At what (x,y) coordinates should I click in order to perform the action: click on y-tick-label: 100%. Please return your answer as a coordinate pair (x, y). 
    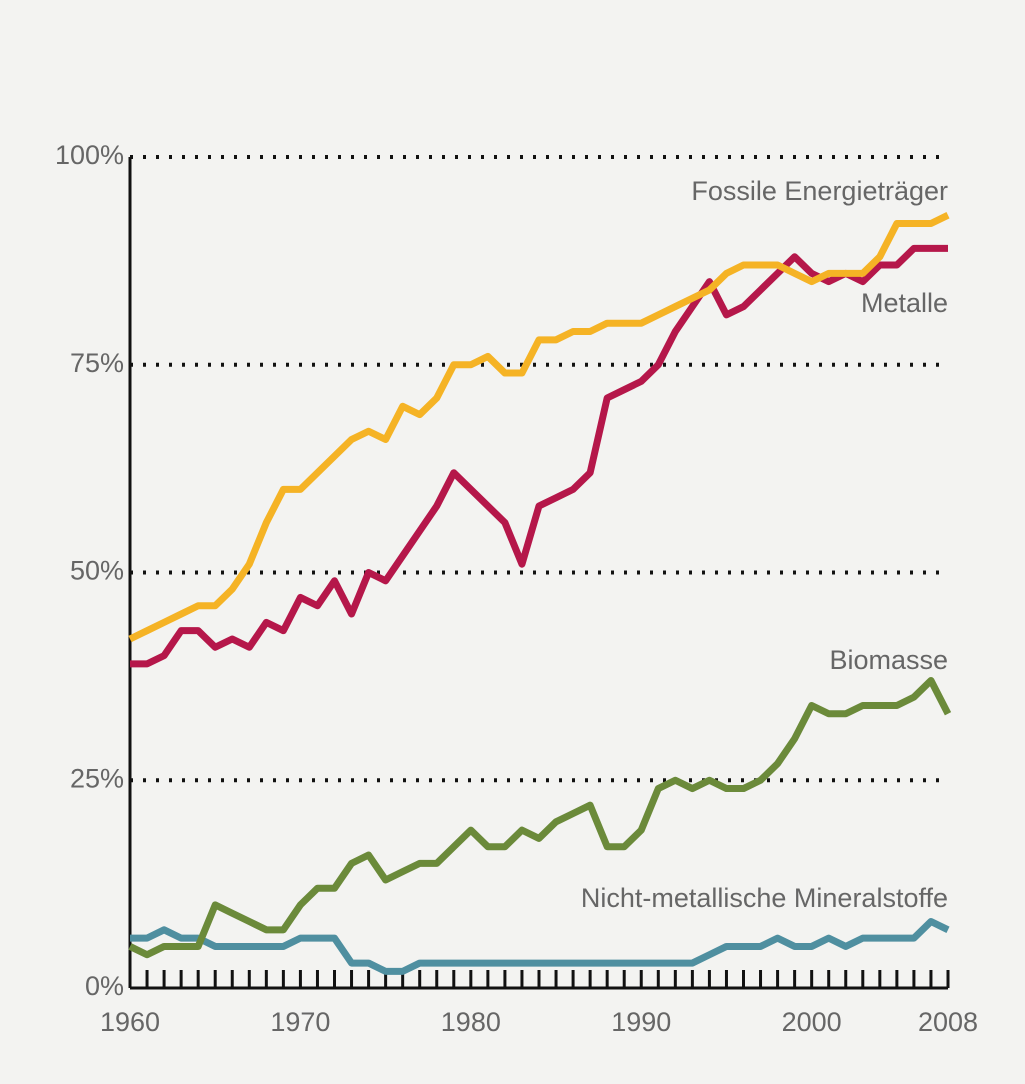
    Looking at the image, I should click on (89, 155).